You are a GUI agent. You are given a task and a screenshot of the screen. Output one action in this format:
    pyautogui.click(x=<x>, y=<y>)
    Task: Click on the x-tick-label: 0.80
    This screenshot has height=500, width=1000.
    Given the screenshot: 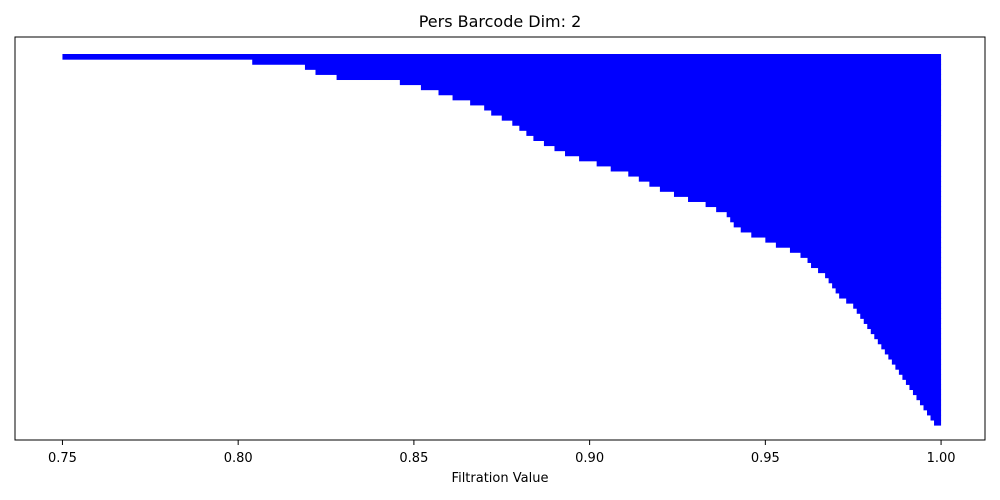 What is the action you would take?
    pyautogui.click(x=238, y=458)
    